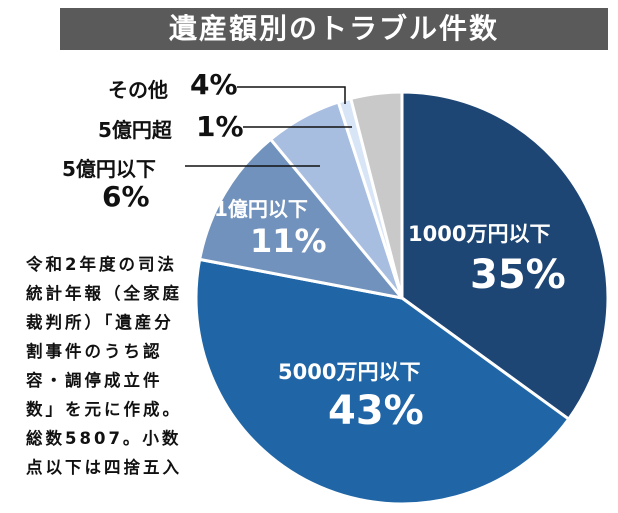 This screenshot has width=618, height=513. I want to click on label-slice-1: 5000万円以下, so click(349, 372).